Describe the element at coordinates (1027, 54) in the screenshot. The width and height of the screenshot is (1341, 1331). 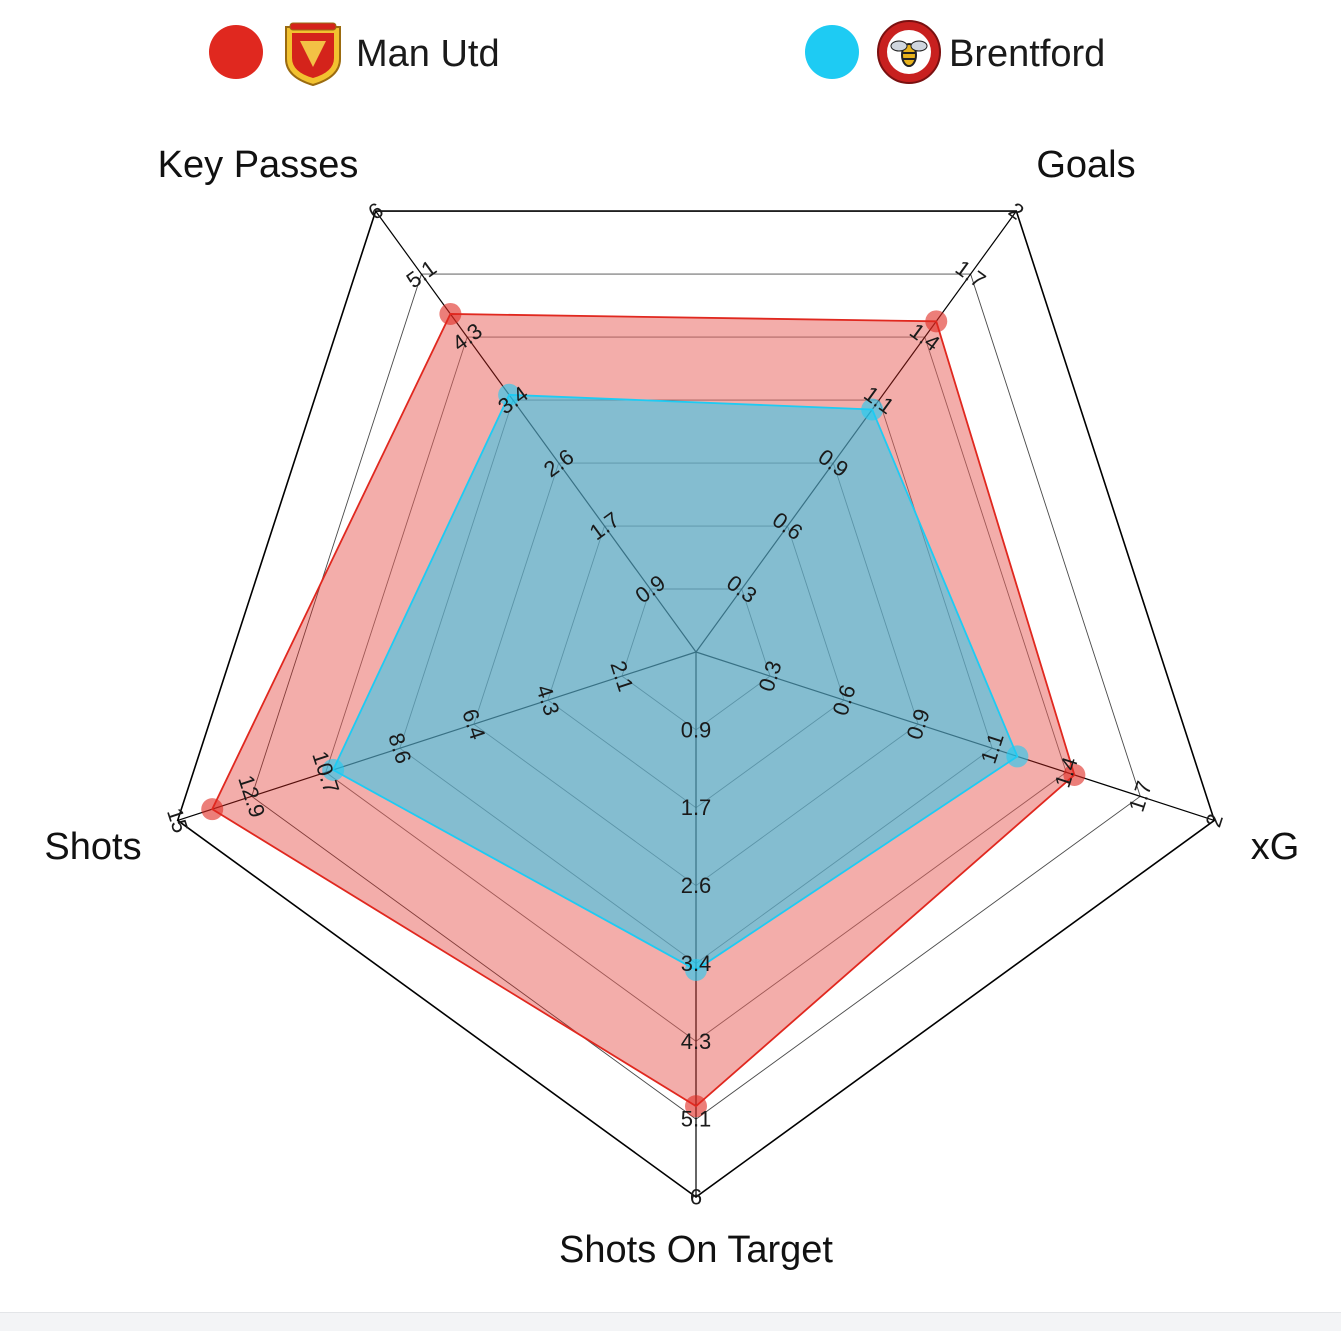
I see `legend-label-brentford: Brentford` at that location.